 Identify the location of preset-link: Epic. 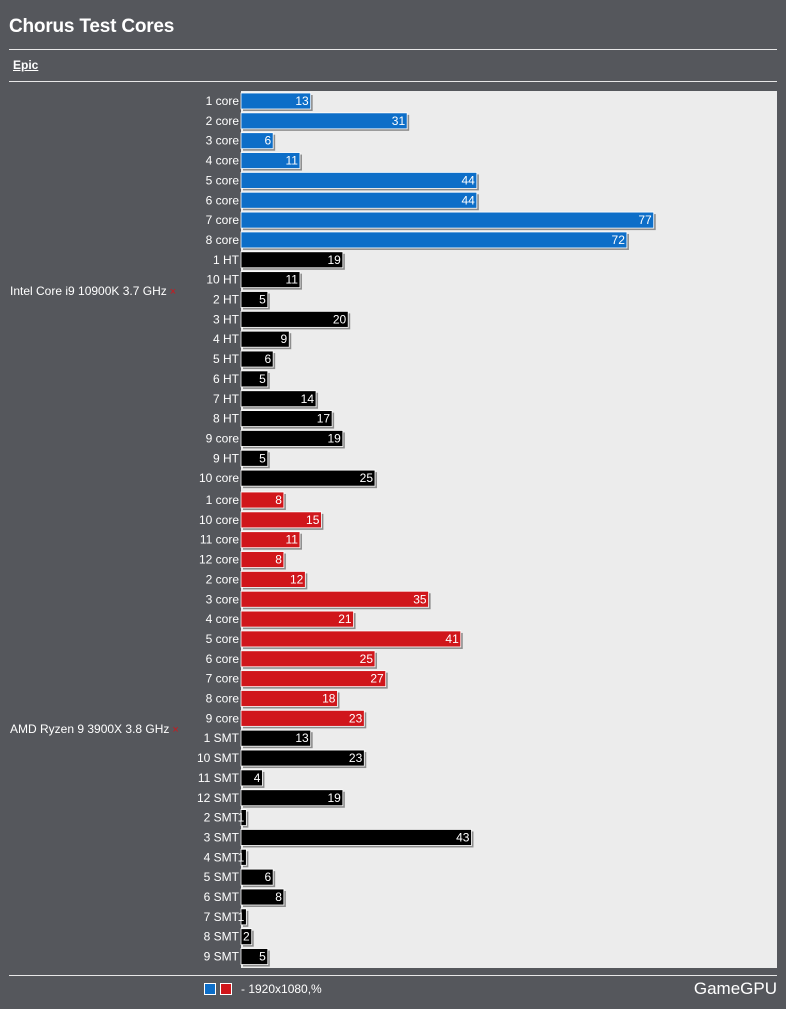
(26, 65).